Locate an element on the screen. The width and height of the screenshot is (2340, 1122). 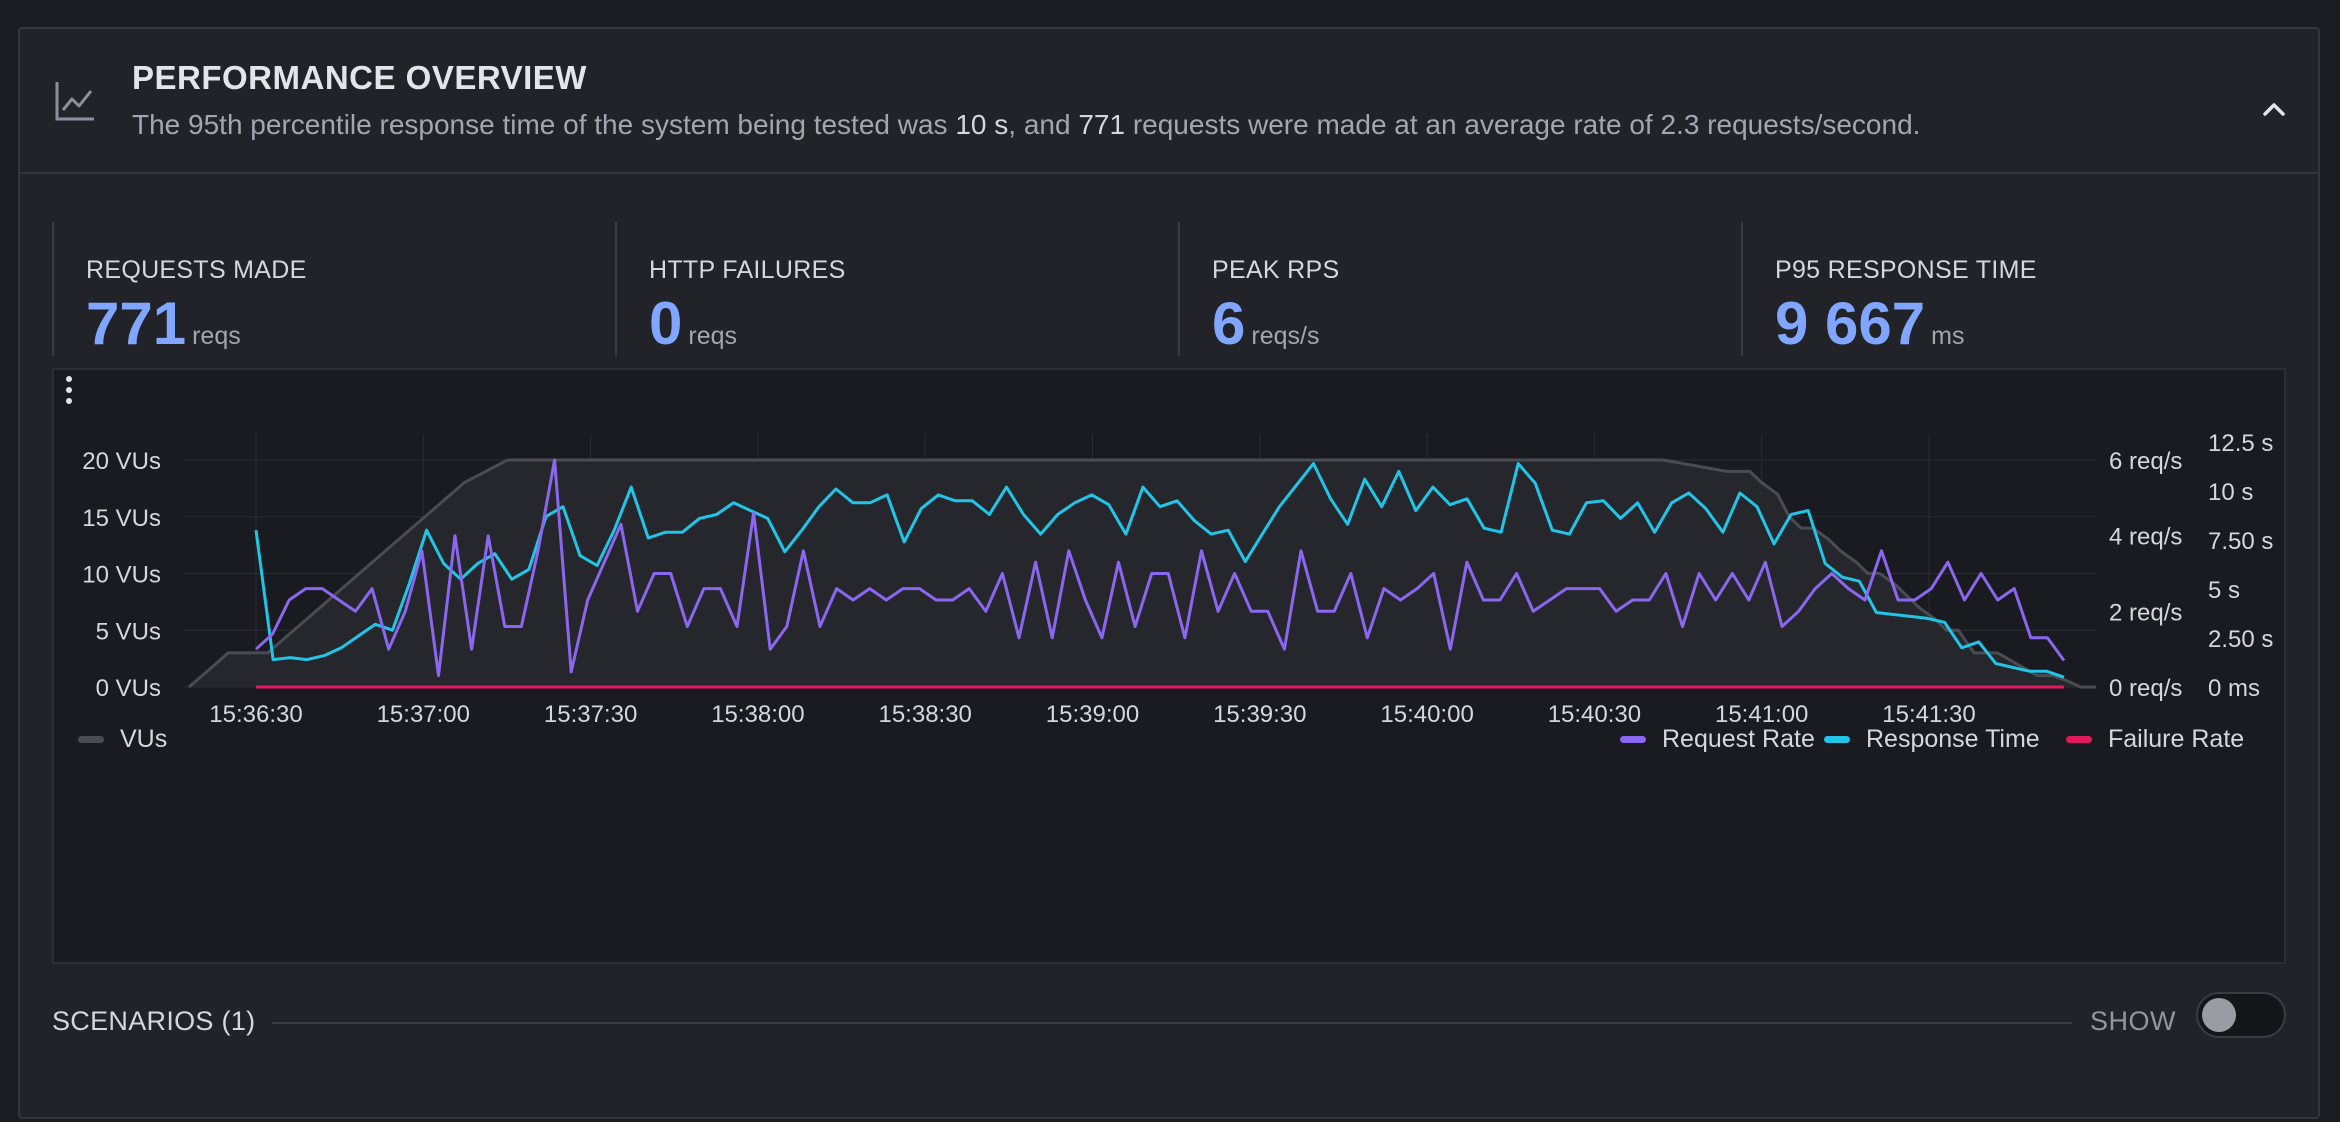
stat-peak-rps: PEAK RPS 6 reqs/s is located at coordinates (1448, 289).